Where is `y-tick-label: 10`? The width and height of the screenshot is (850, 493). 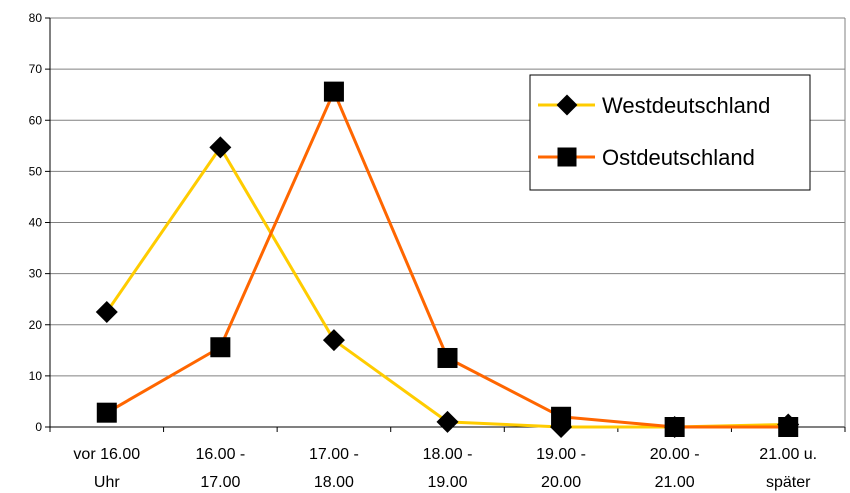 y-tick-label: 10 is located at coordinates (36, 376).